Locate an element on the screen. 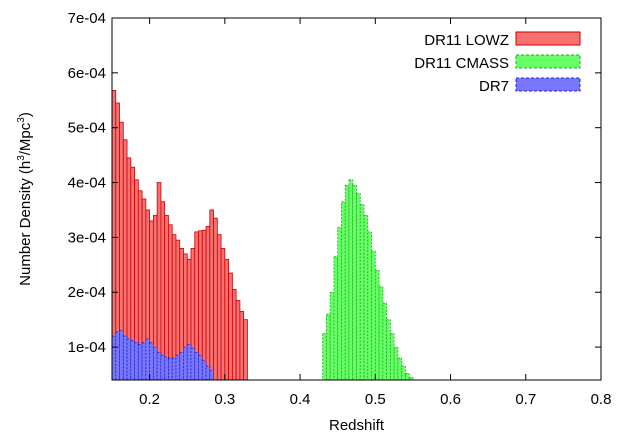 The height and width of the screenshot is (435, 624). y-axis-title: Number Density (h3/Mpc3) is located at coordinates (25, 199).